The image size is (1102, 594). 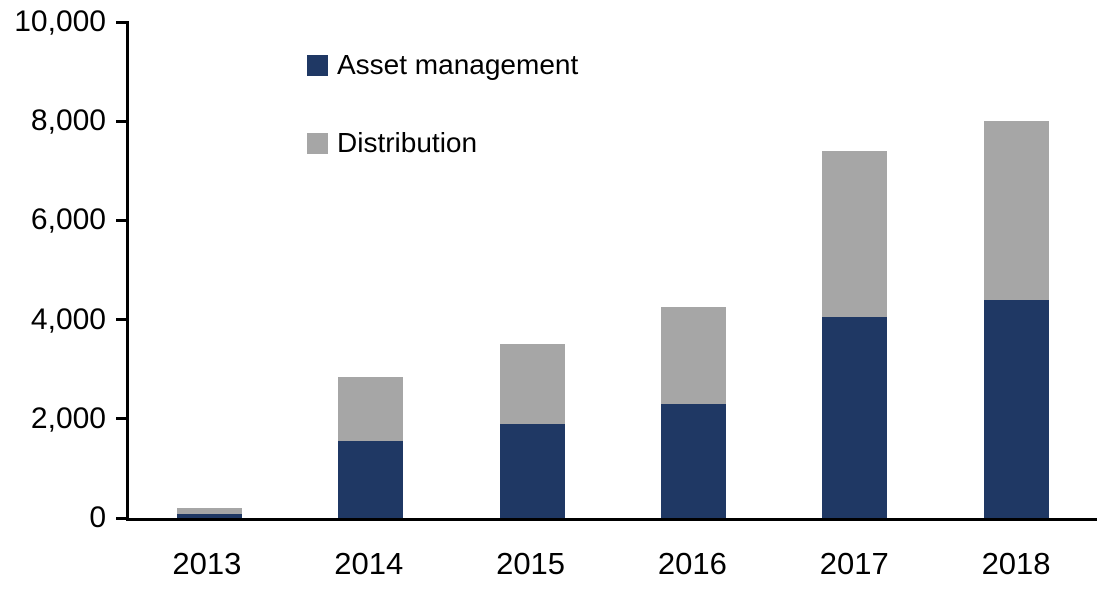 I want to click on legend-label-asset-management: Asset management, so click(x=458, y=64).